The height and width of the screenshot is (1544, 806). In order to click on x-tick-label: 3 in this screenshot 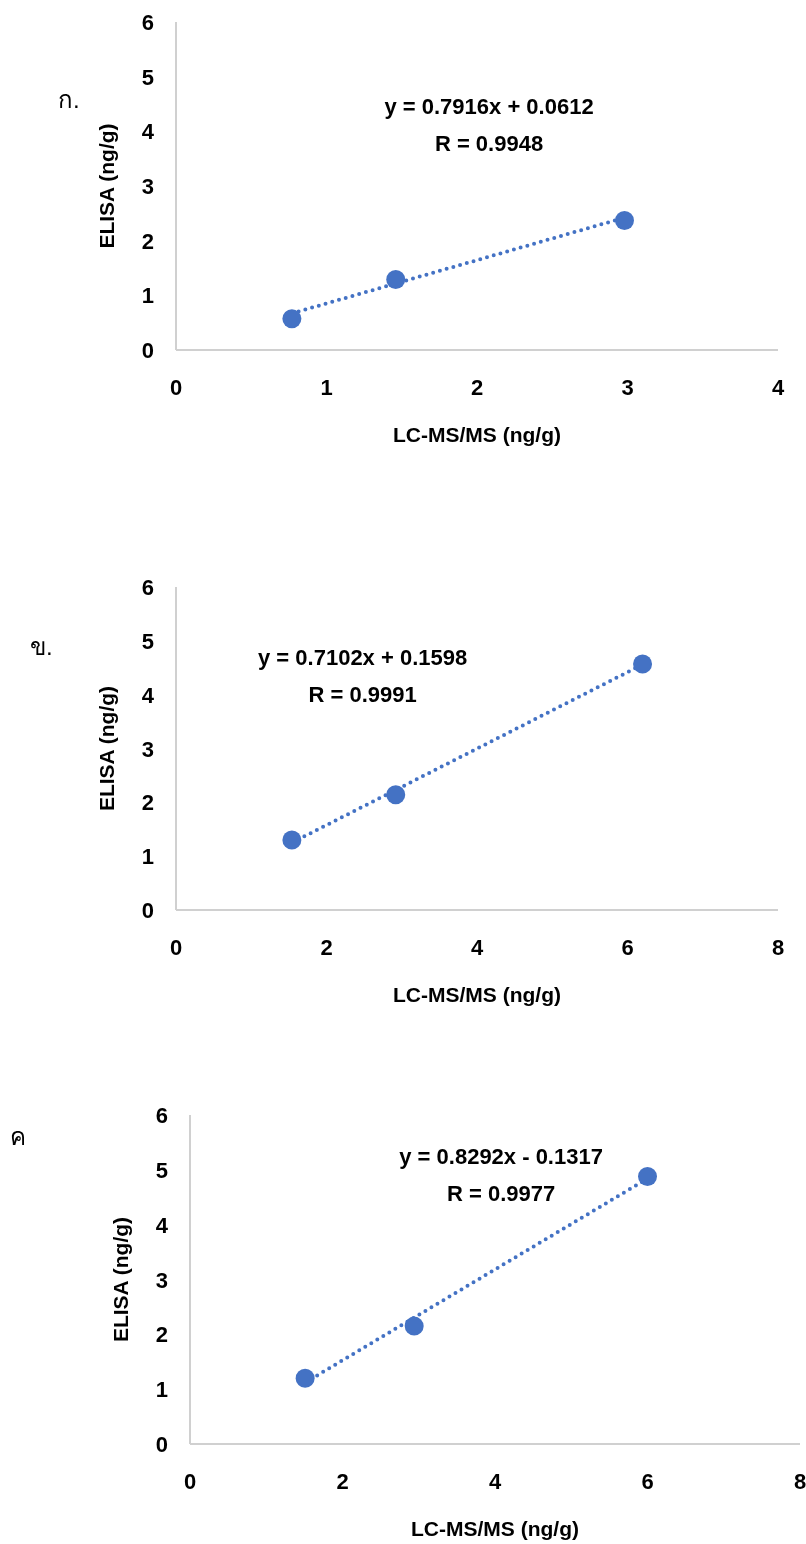, I will do `click(627, 387)`.